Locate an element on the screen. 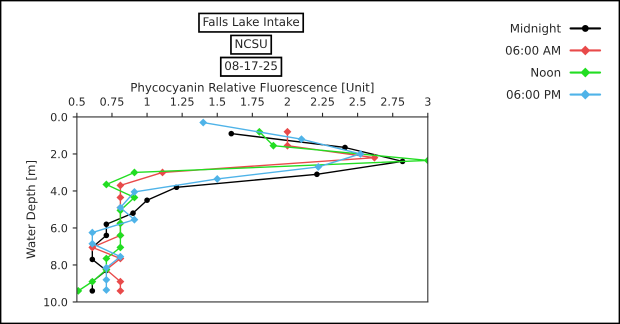 The width and height of the screenshot is (620, 324). y-tick-label: 6.0 is located at coordinates (59, 228).